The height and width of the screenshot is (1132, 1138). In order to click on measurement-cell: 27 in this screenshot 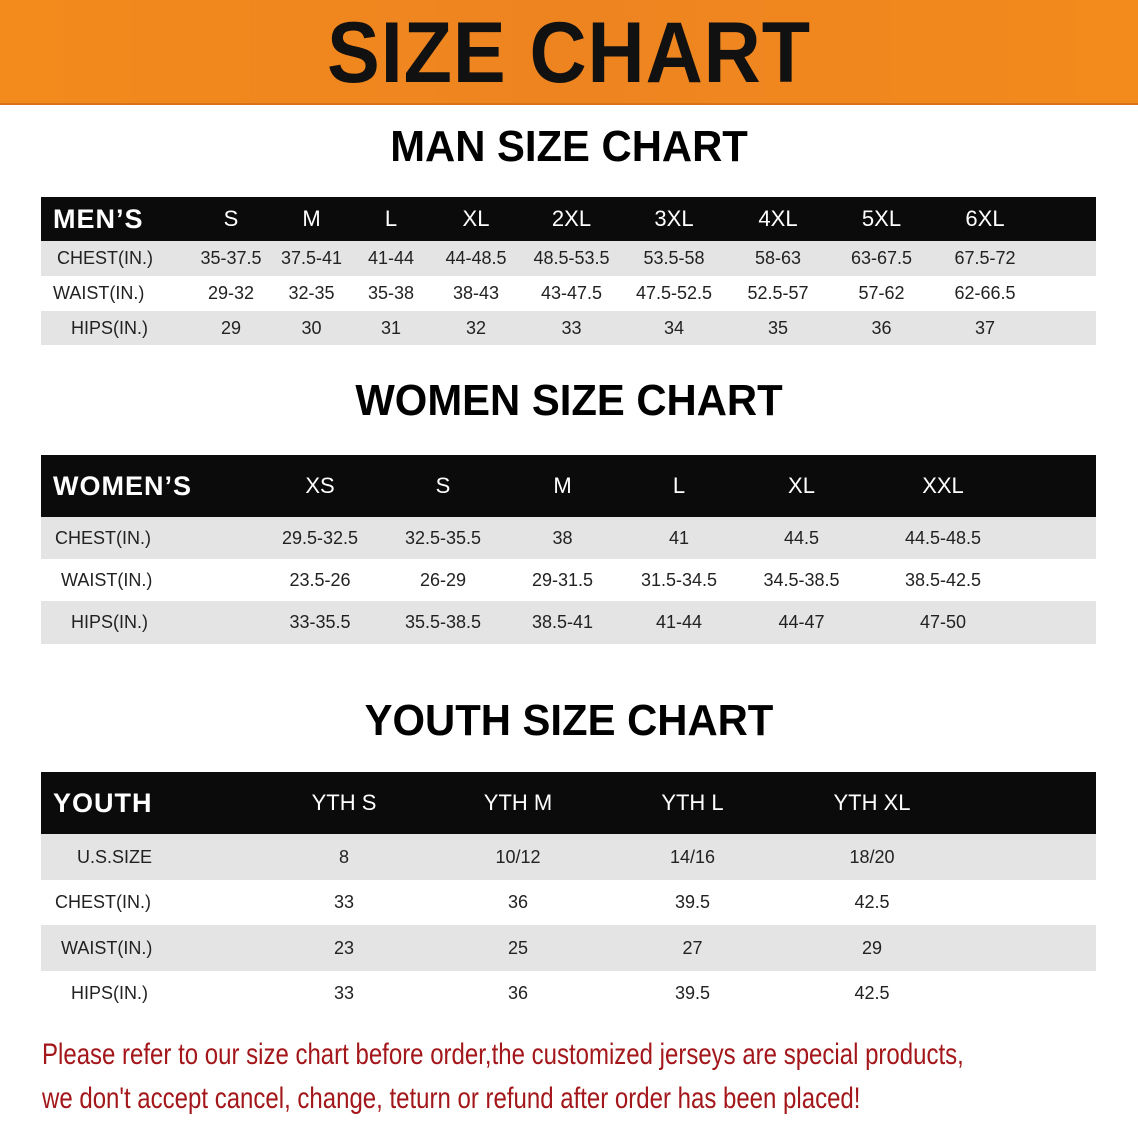, I will do `click(692, 947)`.